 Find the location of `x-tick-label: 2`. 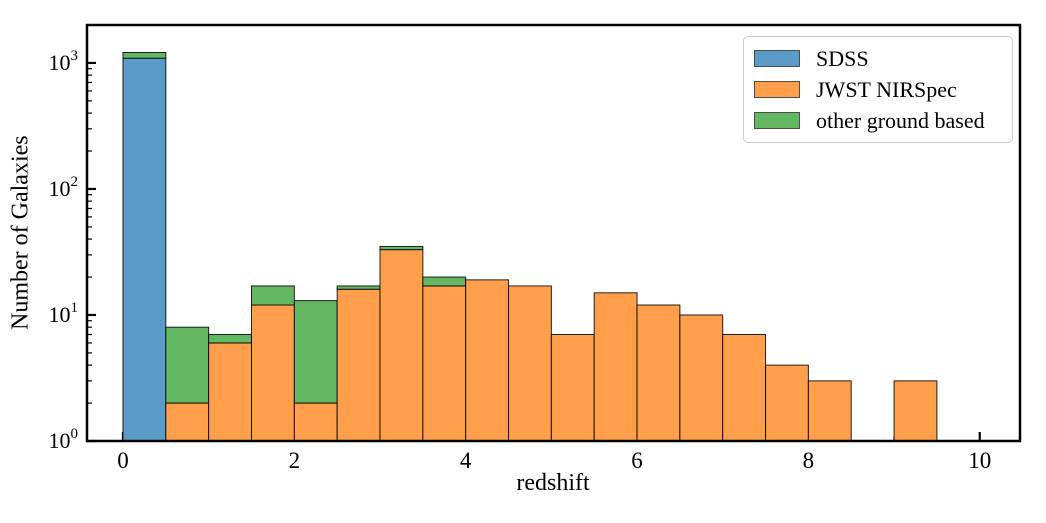

x-tick-label: 2 is located at coordinates (295, 460).